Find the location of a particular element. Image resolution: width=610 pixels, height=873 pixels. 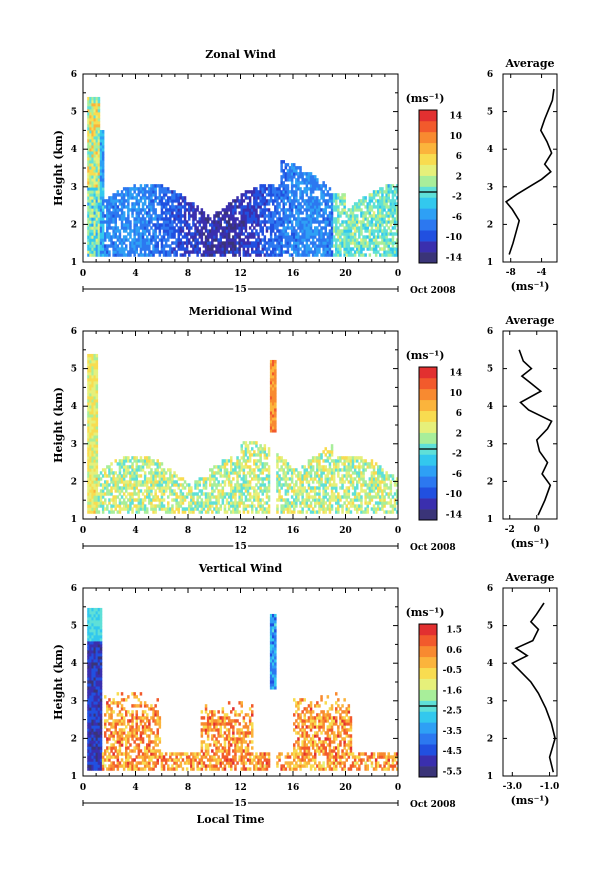

avg-y-tick-label: 5 is located at coordinates (490, 113).